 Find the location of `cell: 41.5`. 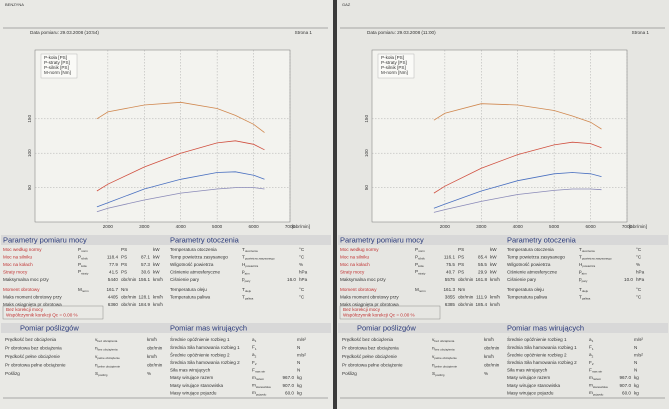

cell: 41.5 is located at coordinates (113, 271).